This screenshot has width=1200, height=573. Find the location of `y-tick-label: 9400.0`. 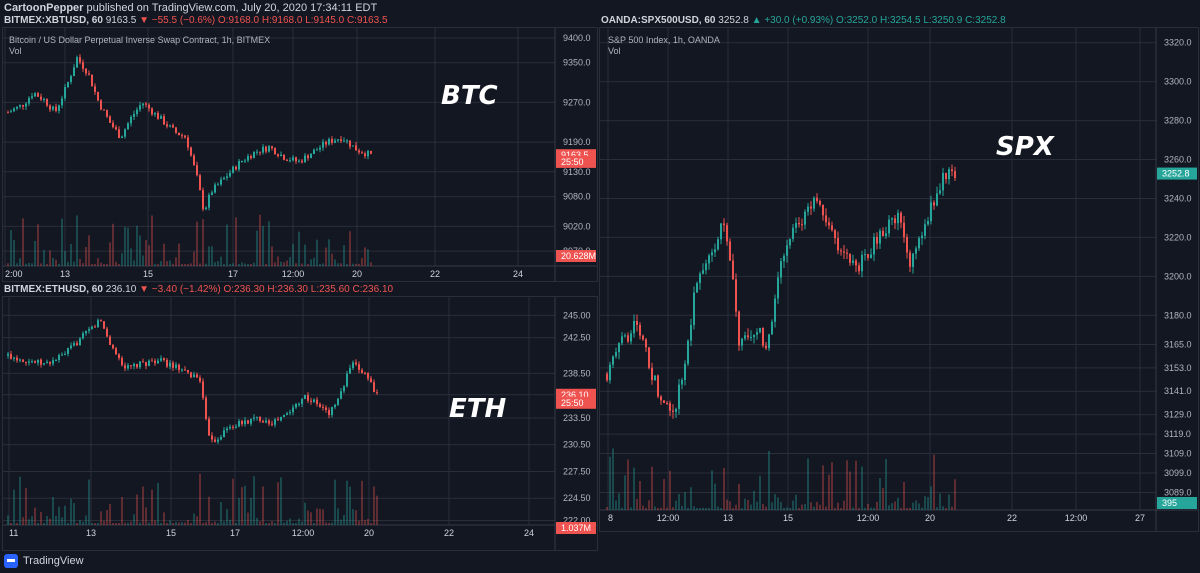

y-tick-label: 9400.0 is located at coordinates (577, 38).